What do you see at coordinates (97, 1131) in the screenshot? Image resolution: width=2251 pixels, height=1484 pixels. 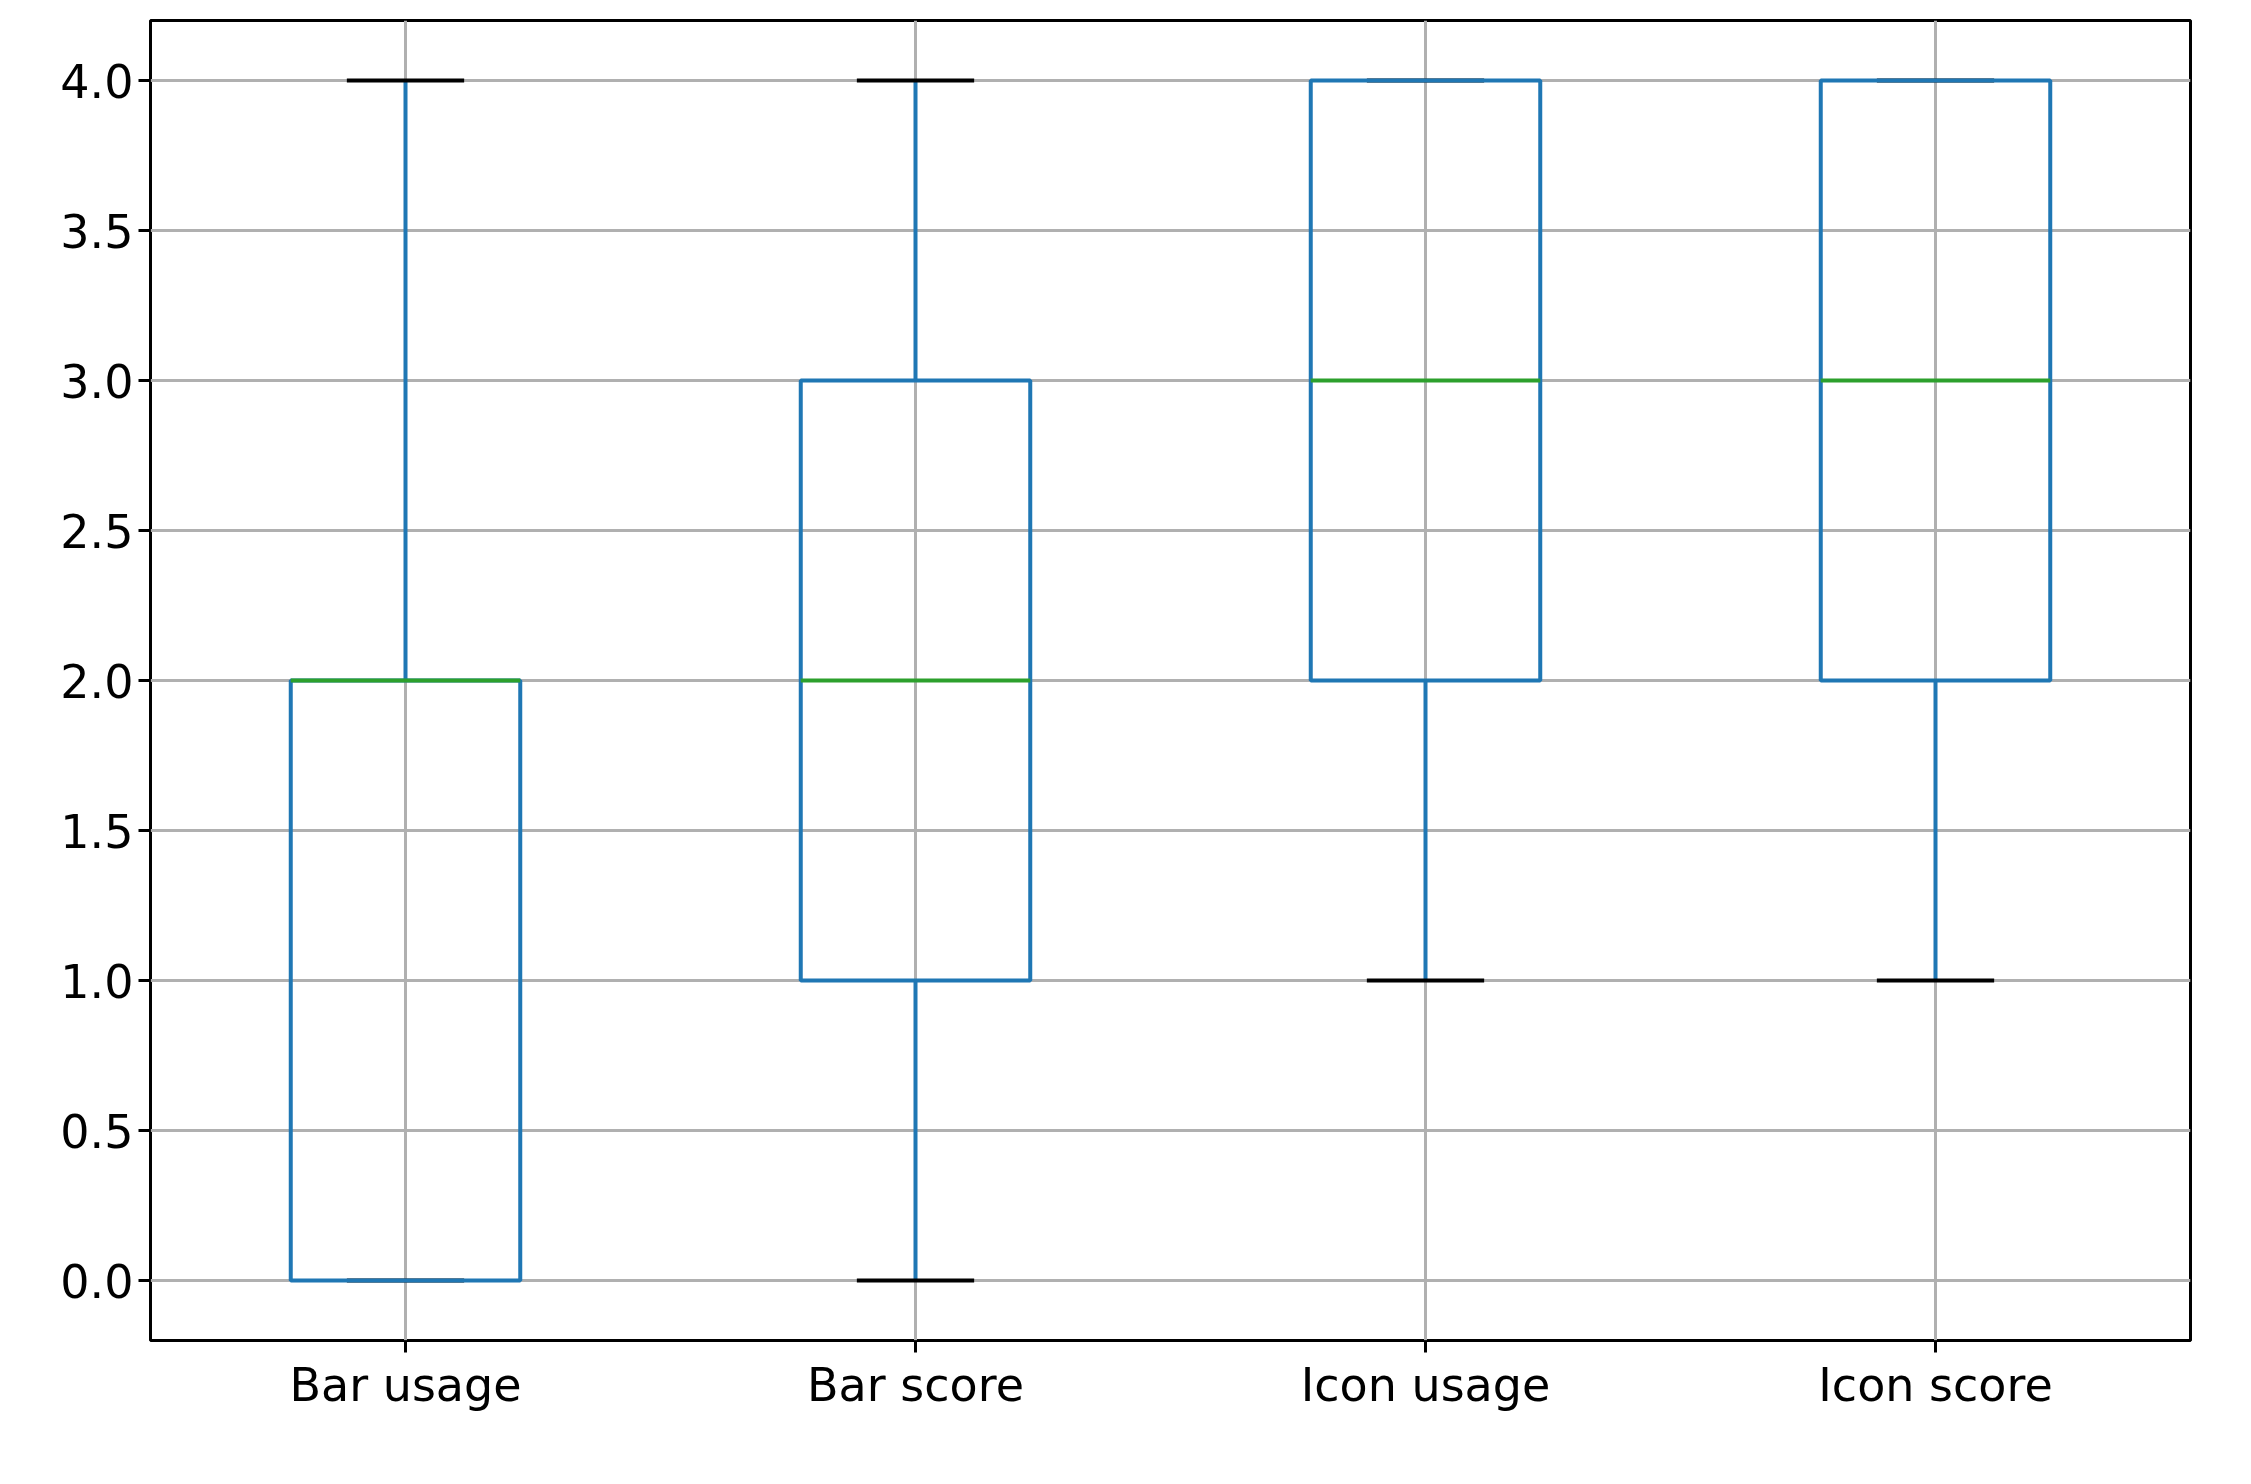 I see `y-tick-label: 0.5` at bounding box center [97, 1131].